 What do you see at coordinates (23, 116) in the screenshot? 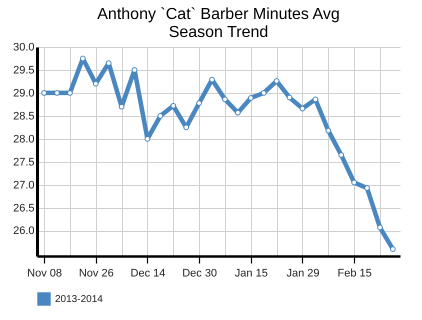
I see `y-tick-label: 28.5` at bounding box center [23, 116].